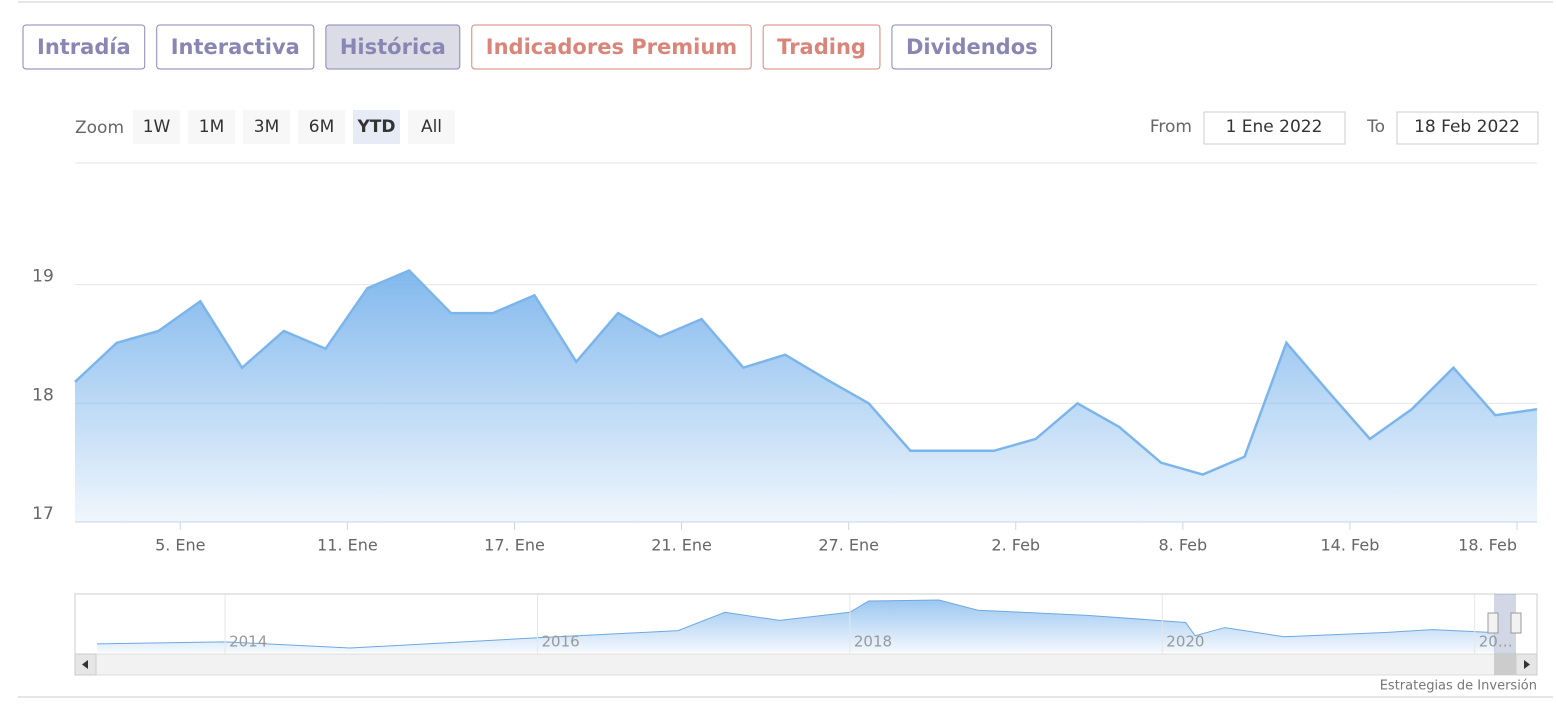 The width and height of the screenshot is (1556, 724). I want to click on arrow-right, so click(1527, 664).